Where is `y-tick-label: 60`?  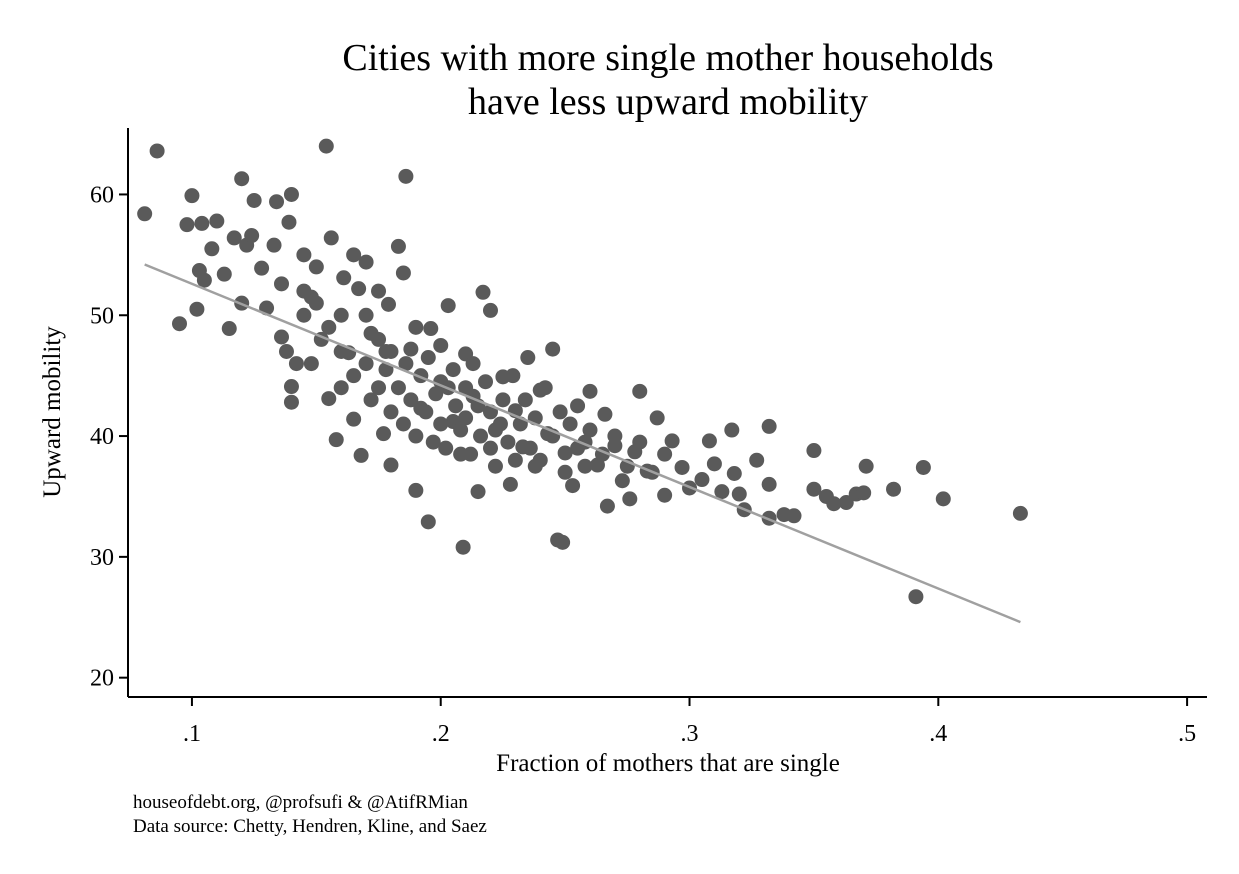 y-tick-label: 60 is located at coordinates (102, 195).